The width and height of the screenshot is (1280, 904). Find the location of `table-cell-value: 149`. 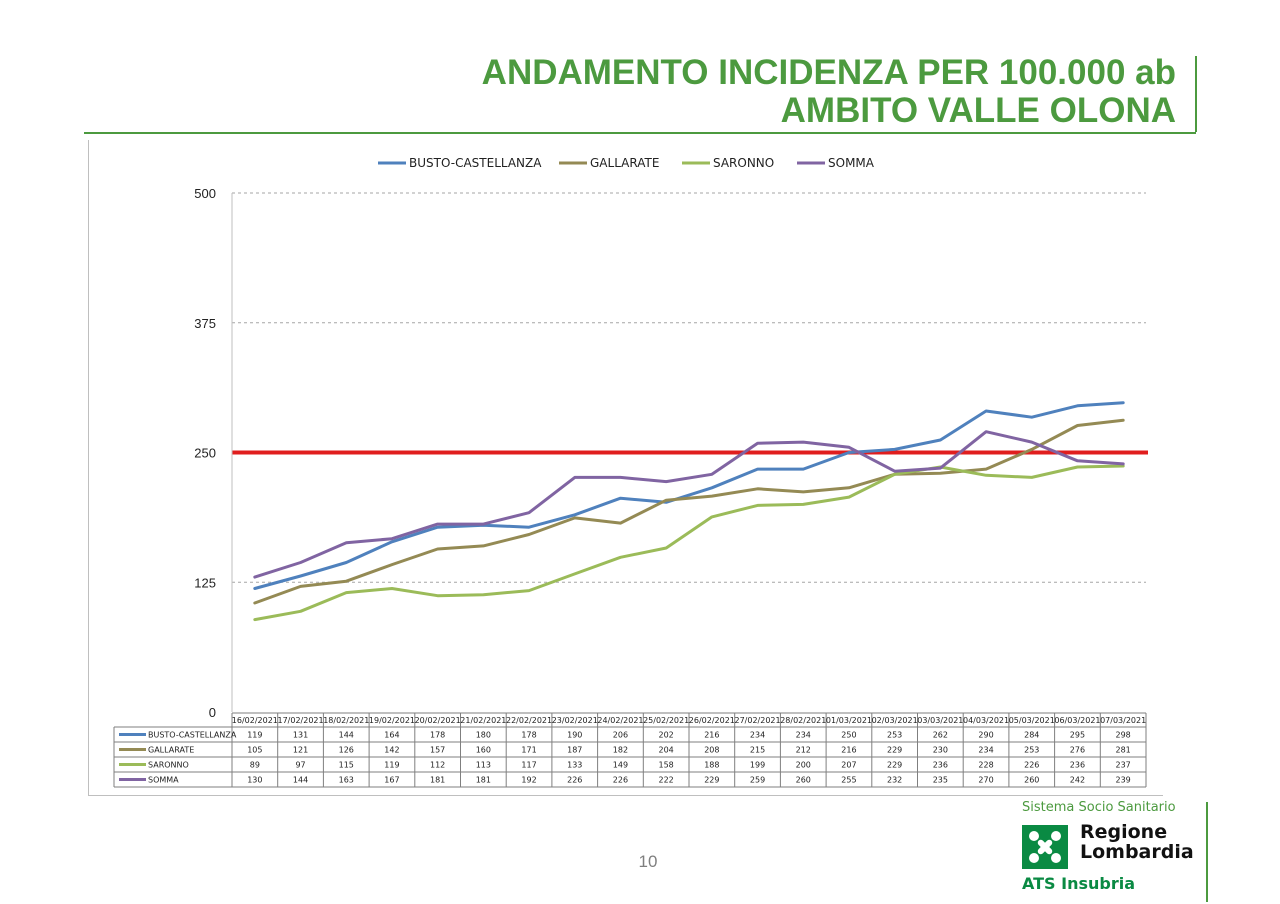

table-cell-value: 149 is located at coordinates (620, 765).